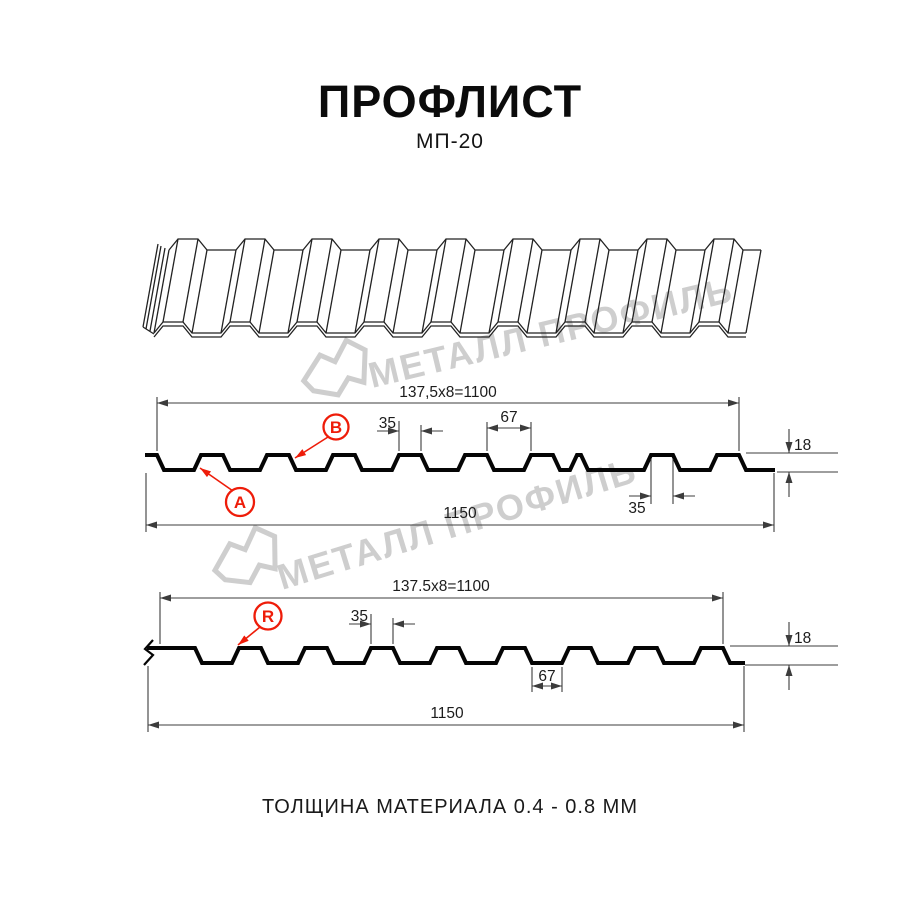 This screenshot has height=900, width=900. I want to click on watermark-brand-text: МЕТАЛЛ ПРОФИЛЬ, so click(550, 332).